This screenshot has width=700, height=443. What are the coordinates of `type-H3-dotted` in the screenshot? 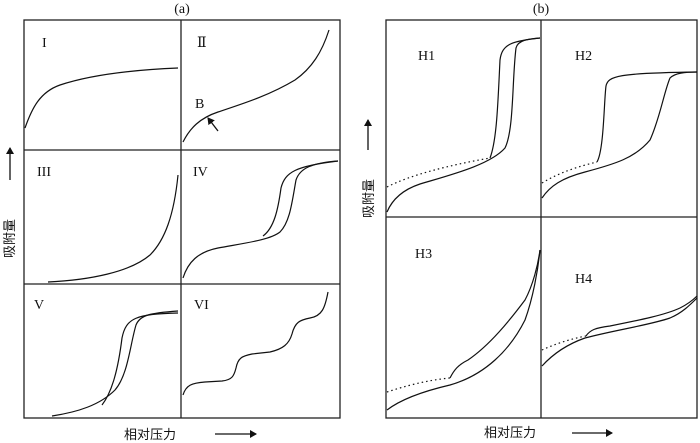 It's located at (418, 385).